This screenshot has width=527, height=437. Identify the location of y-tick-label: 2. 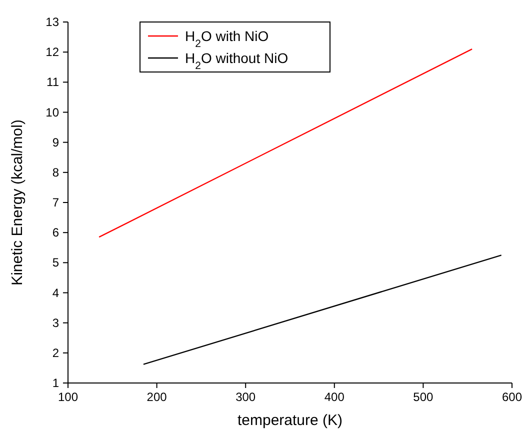
(56, 353).